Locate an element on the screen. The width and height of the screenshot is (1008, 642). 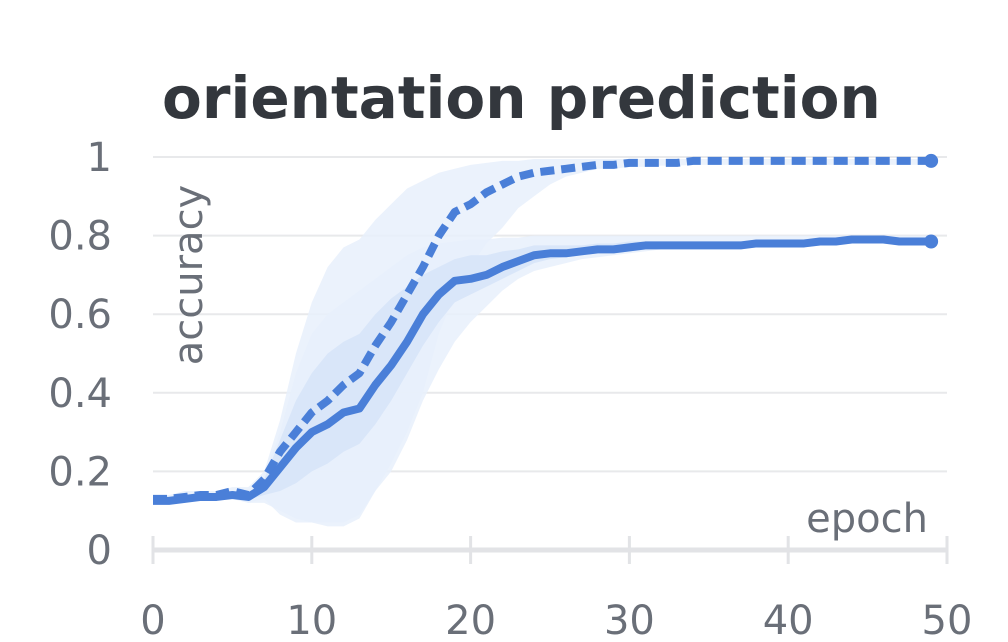
y-tick-labels: 0 0.2 0.4 0.6 0.8 1 is located at coordinates (80, 354).